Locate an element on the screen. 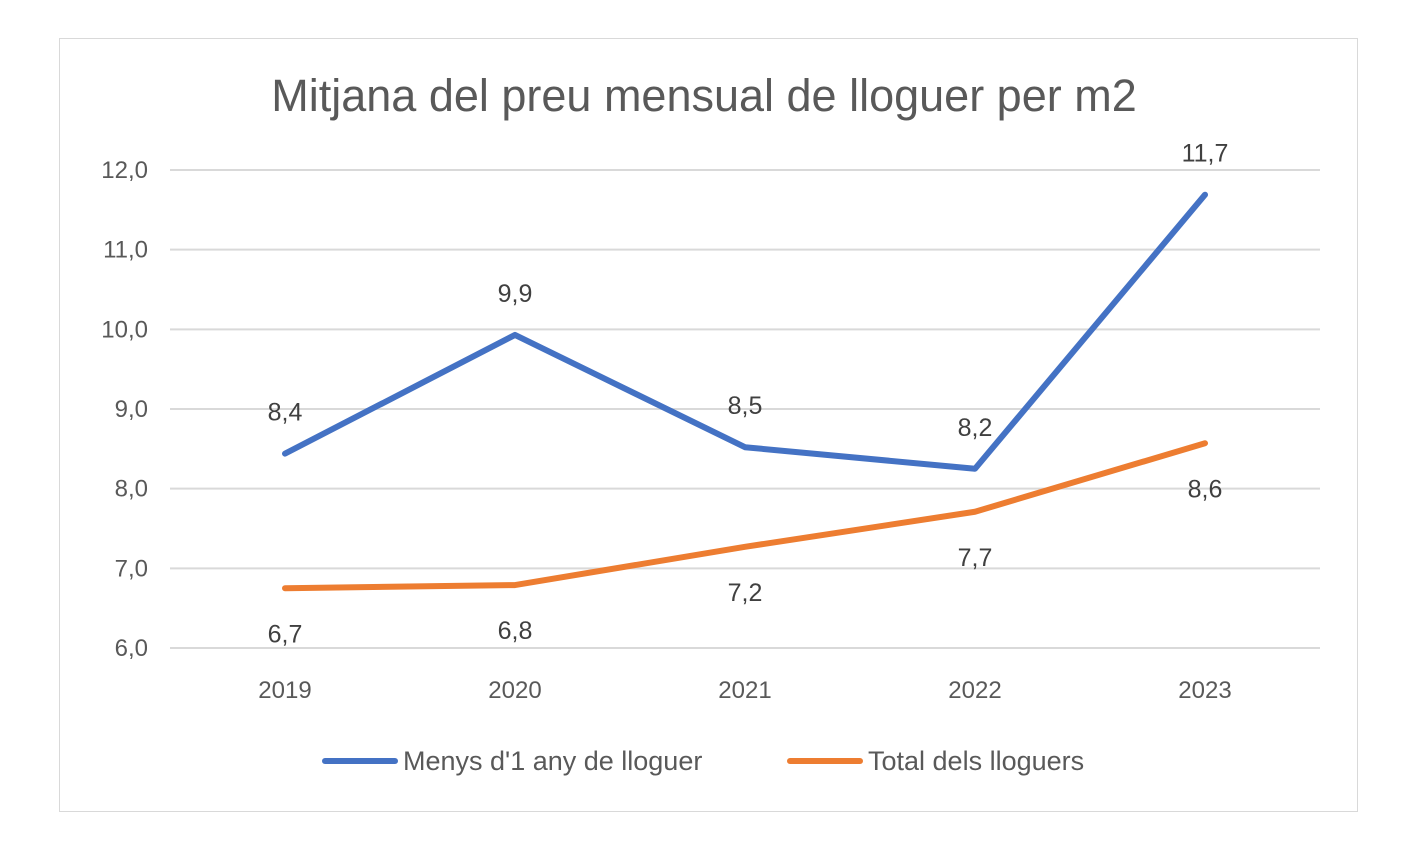 The width and height of the screenshot is (1408, 864). legend-label: Menys d'1 any de lloguer is located at coordinates (552, 761).